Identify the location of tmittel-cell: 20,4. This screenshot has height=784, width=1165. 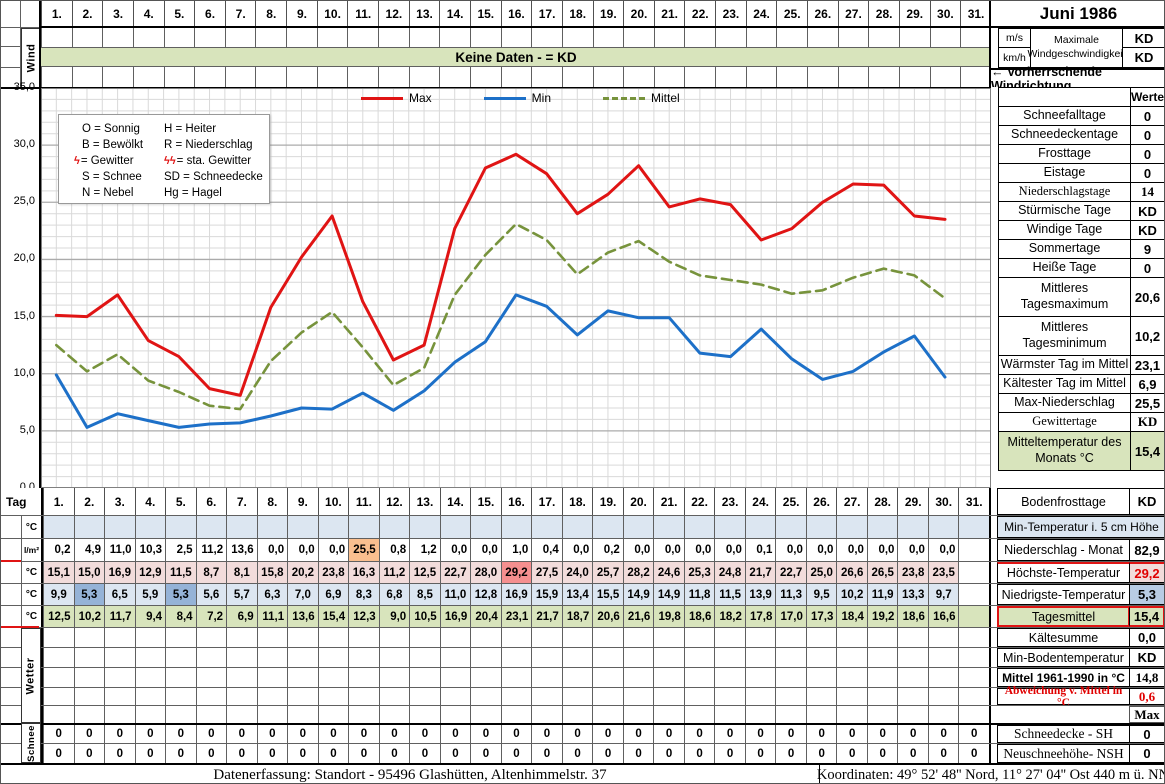
(485, 616).